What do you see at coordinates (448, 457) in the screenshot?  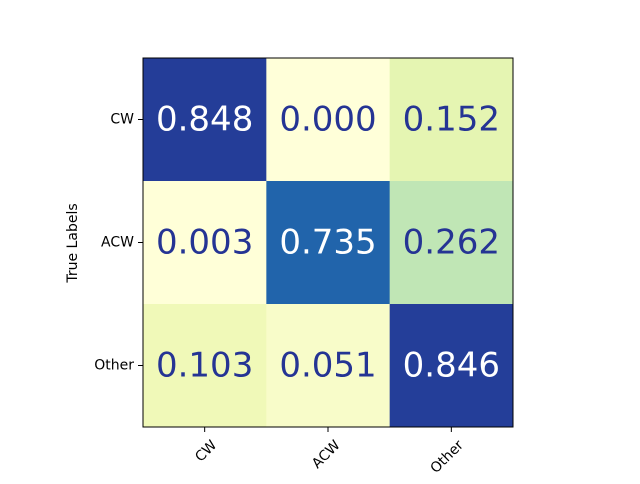 I see `x-tick-label: Other` at bounding box center [448, 457].